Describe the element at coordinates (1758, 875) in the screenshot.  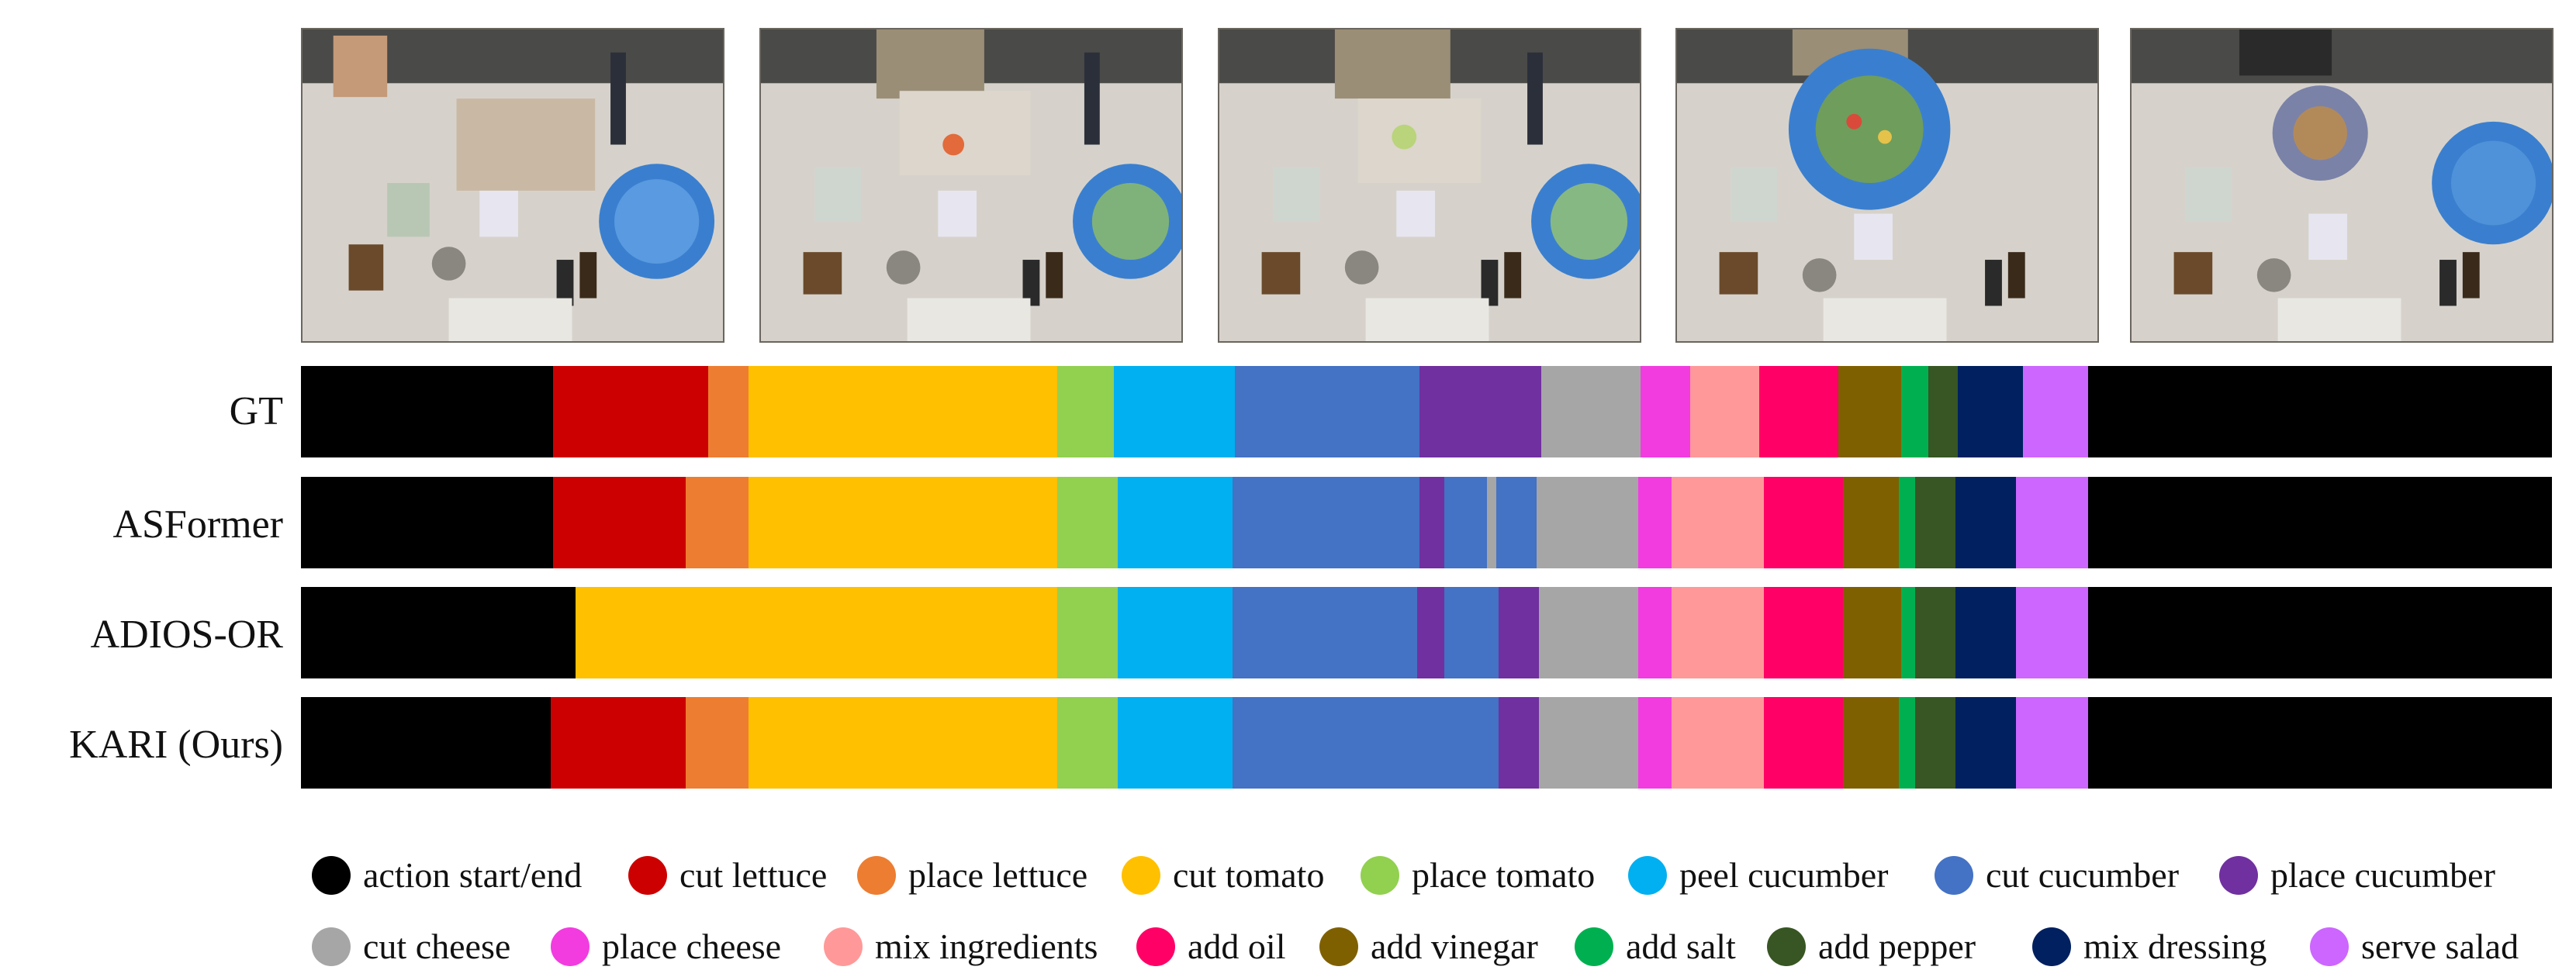
I see `legend-item: peel cucumber` at that location.